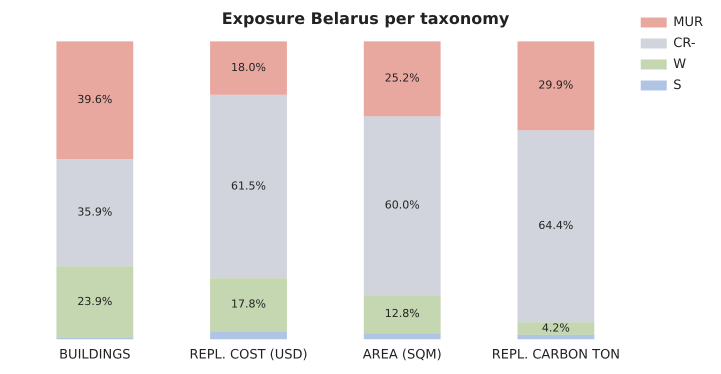  What do you see at coordinates (688, 22) in the screenshot?
I see `legend-label: MUR` at bounding box center [688, 22].